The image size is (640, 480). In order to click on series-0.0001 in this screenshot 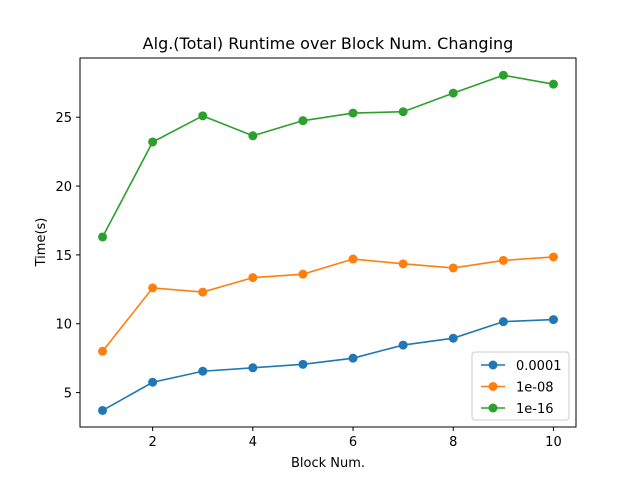, I will do `click(328, 365)`.